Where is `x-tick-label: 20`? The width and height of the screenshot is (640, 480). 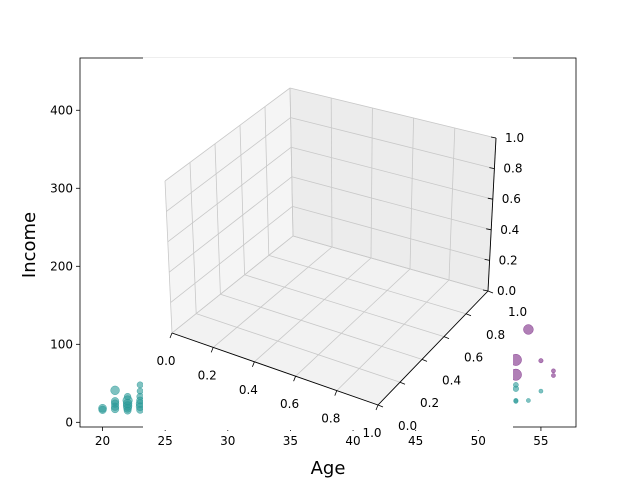
x-tick-label: 20 is located at coordinates (102, 441).